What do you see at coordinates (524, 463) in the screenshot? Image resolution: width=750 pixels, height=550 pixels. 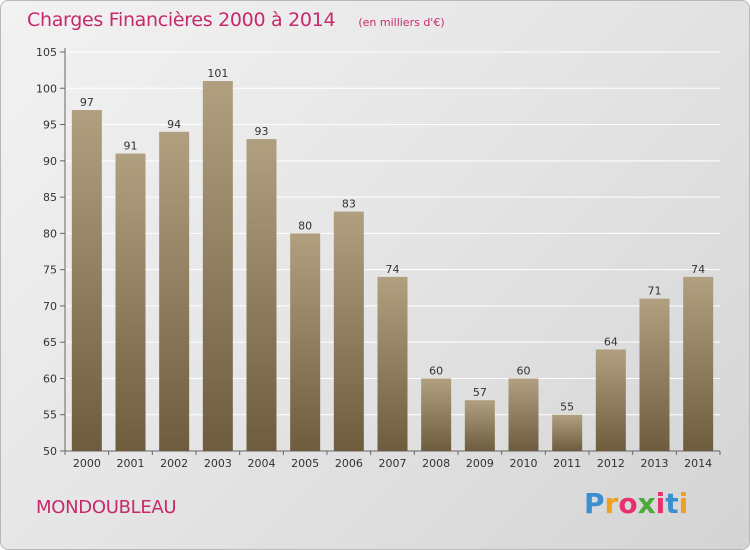 I see `x-tick-label: 2010` at bounding box center [524, 463].